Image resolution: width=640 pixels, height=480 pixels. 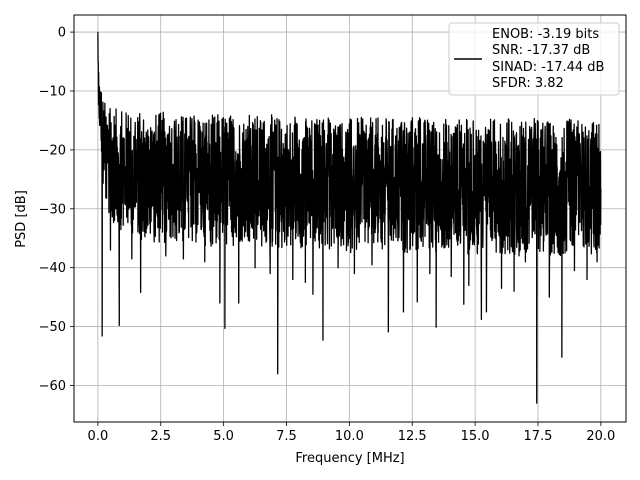 What do you see at coordinates (475, 436) in the screenshot?
I see `x-tick-label: 15.0` at bounding box center [475, 436].